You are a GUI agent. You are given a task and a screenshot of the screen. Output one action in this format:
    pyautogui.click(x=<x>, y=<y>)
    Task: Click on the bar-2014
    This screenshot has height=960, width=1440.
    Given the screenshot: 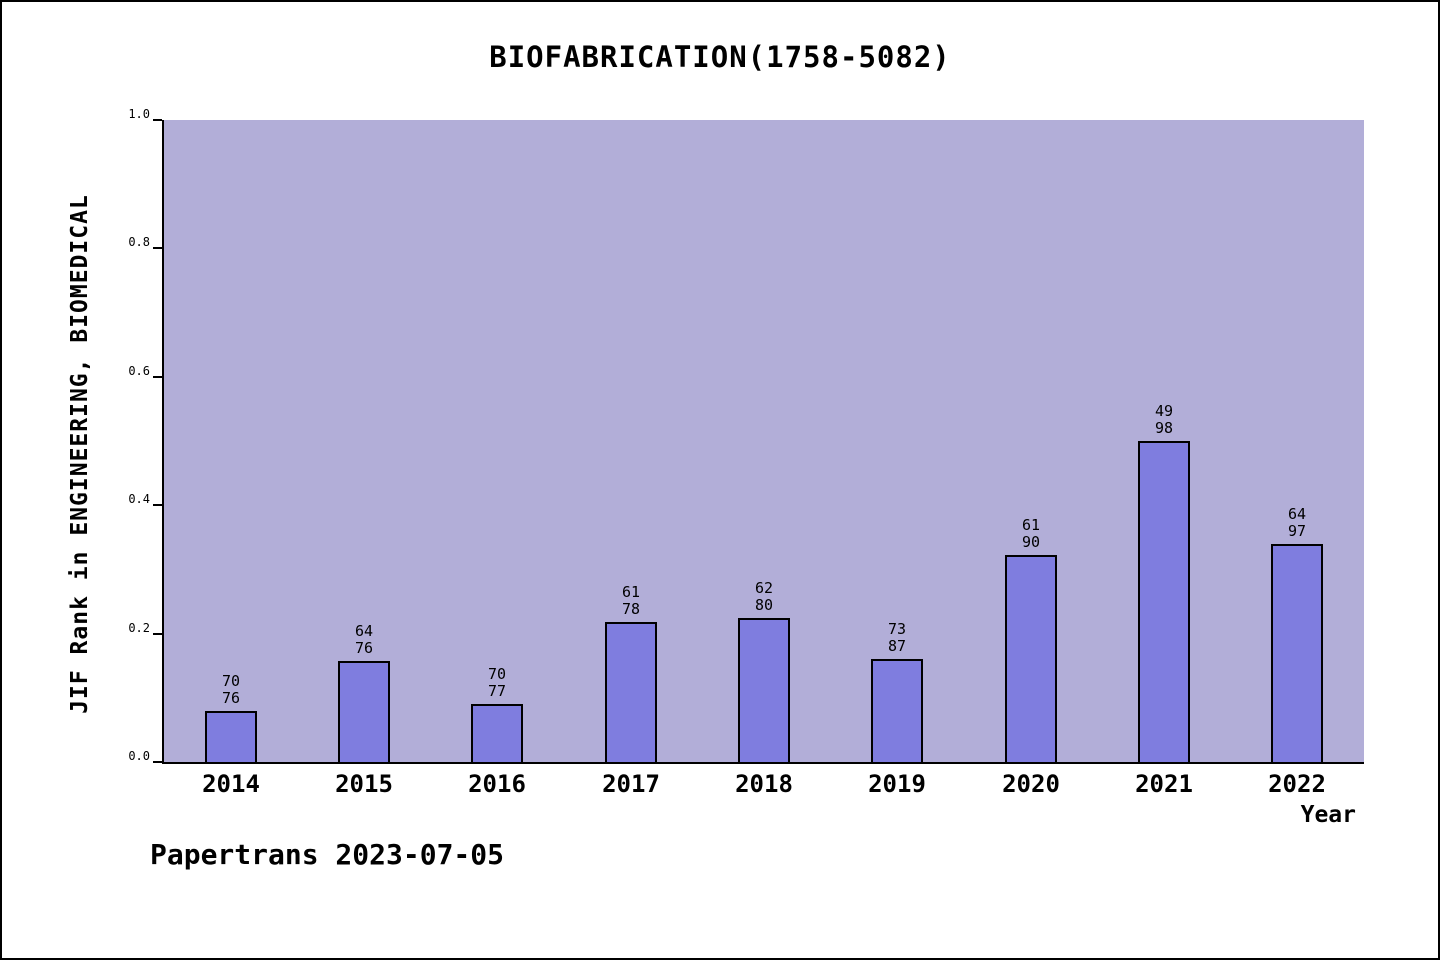 What is the action you would take?
    pyautogui.click(x=231, y=736)
    